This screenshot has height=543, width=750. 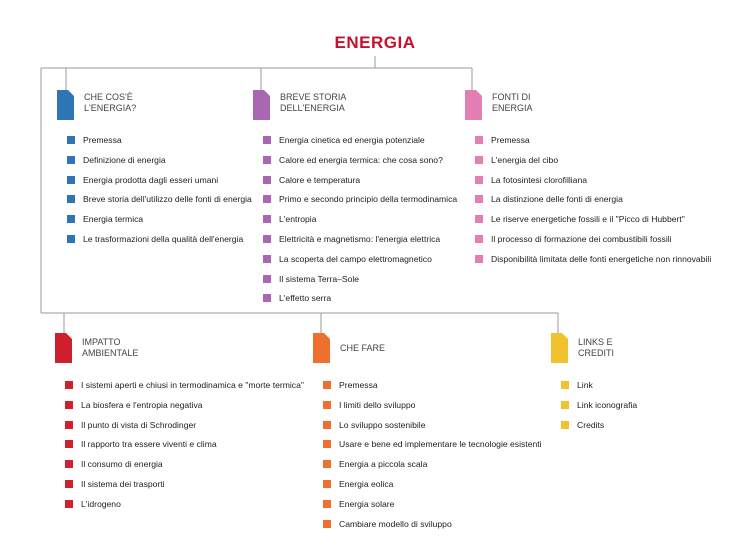 What do you see at coordinates (151, 179) in the screenshot?
I see `list-item-label: Energia prodotta dagli esseri umani` at bounding box center [151, 179].